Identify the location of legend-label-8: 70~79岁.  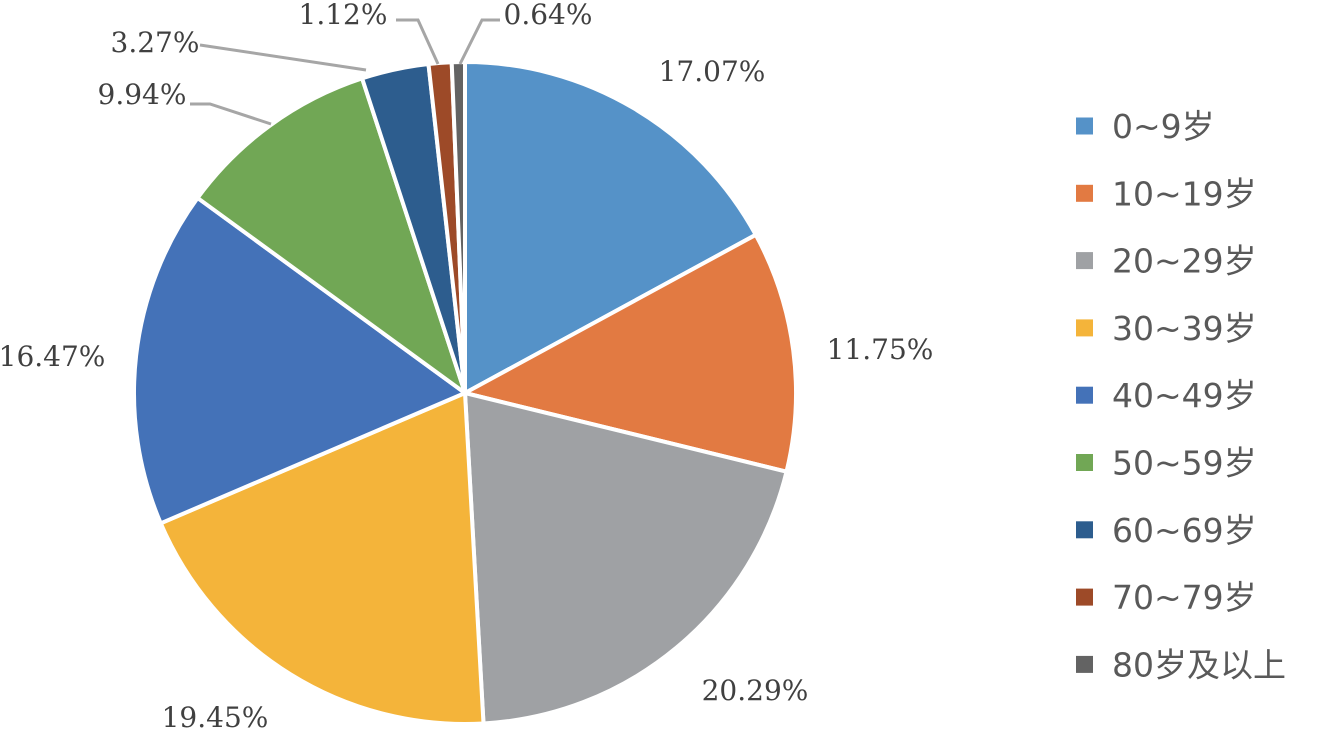
(1184, 597).